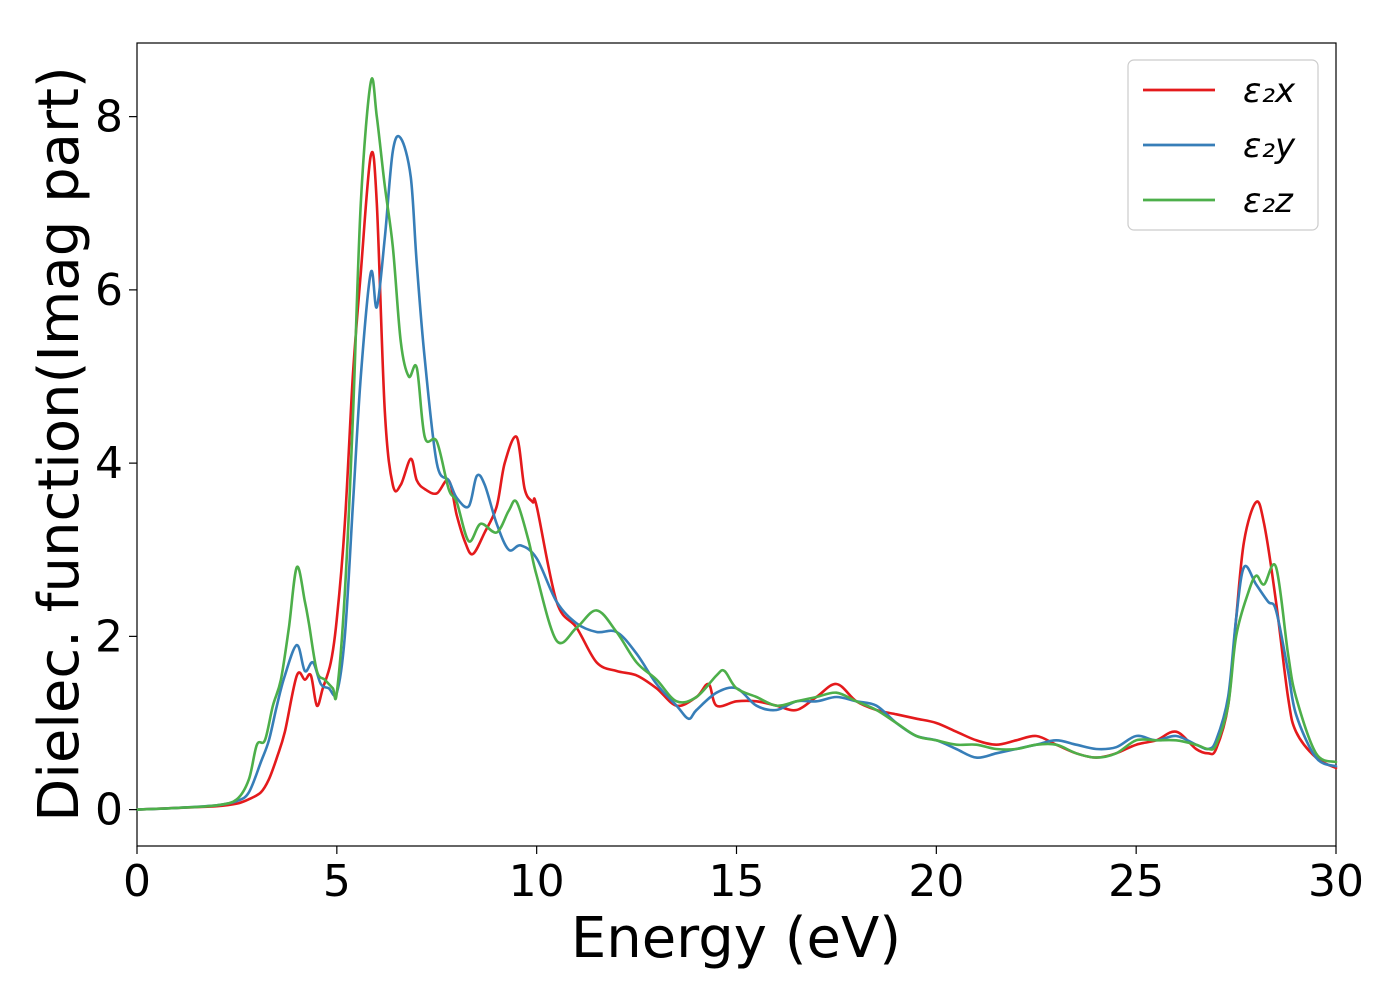  What do you see at coordinates (59, 444) in the screenshot?
I see `y-axis-title: Dielec. function(Imag part)` at bounding box center [59, 444].